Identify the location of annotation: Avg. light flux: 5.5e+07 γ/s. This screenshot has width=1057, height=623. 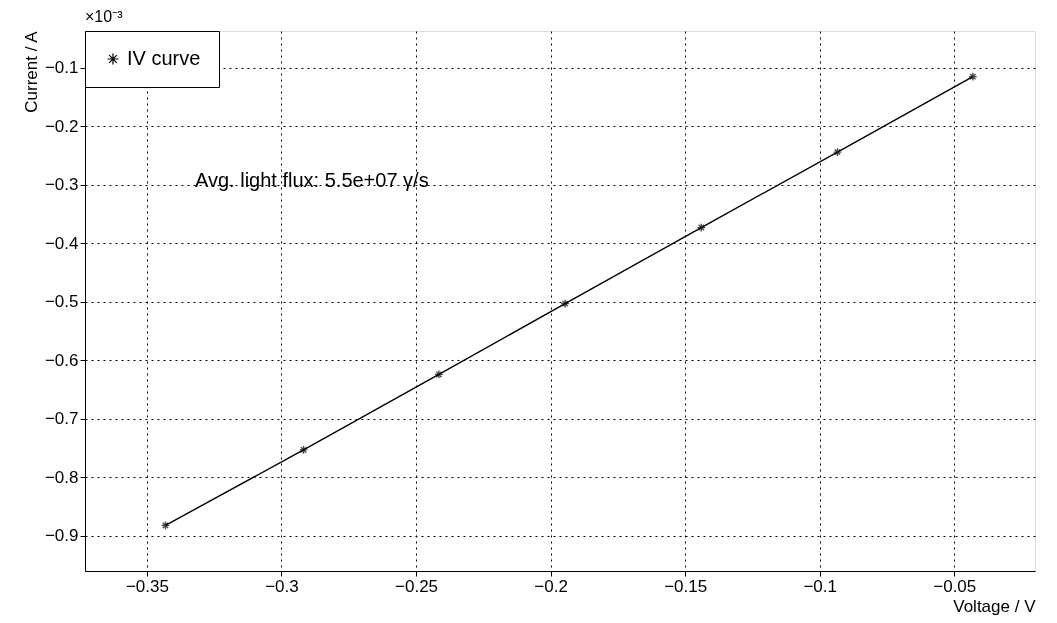
(312, 180).